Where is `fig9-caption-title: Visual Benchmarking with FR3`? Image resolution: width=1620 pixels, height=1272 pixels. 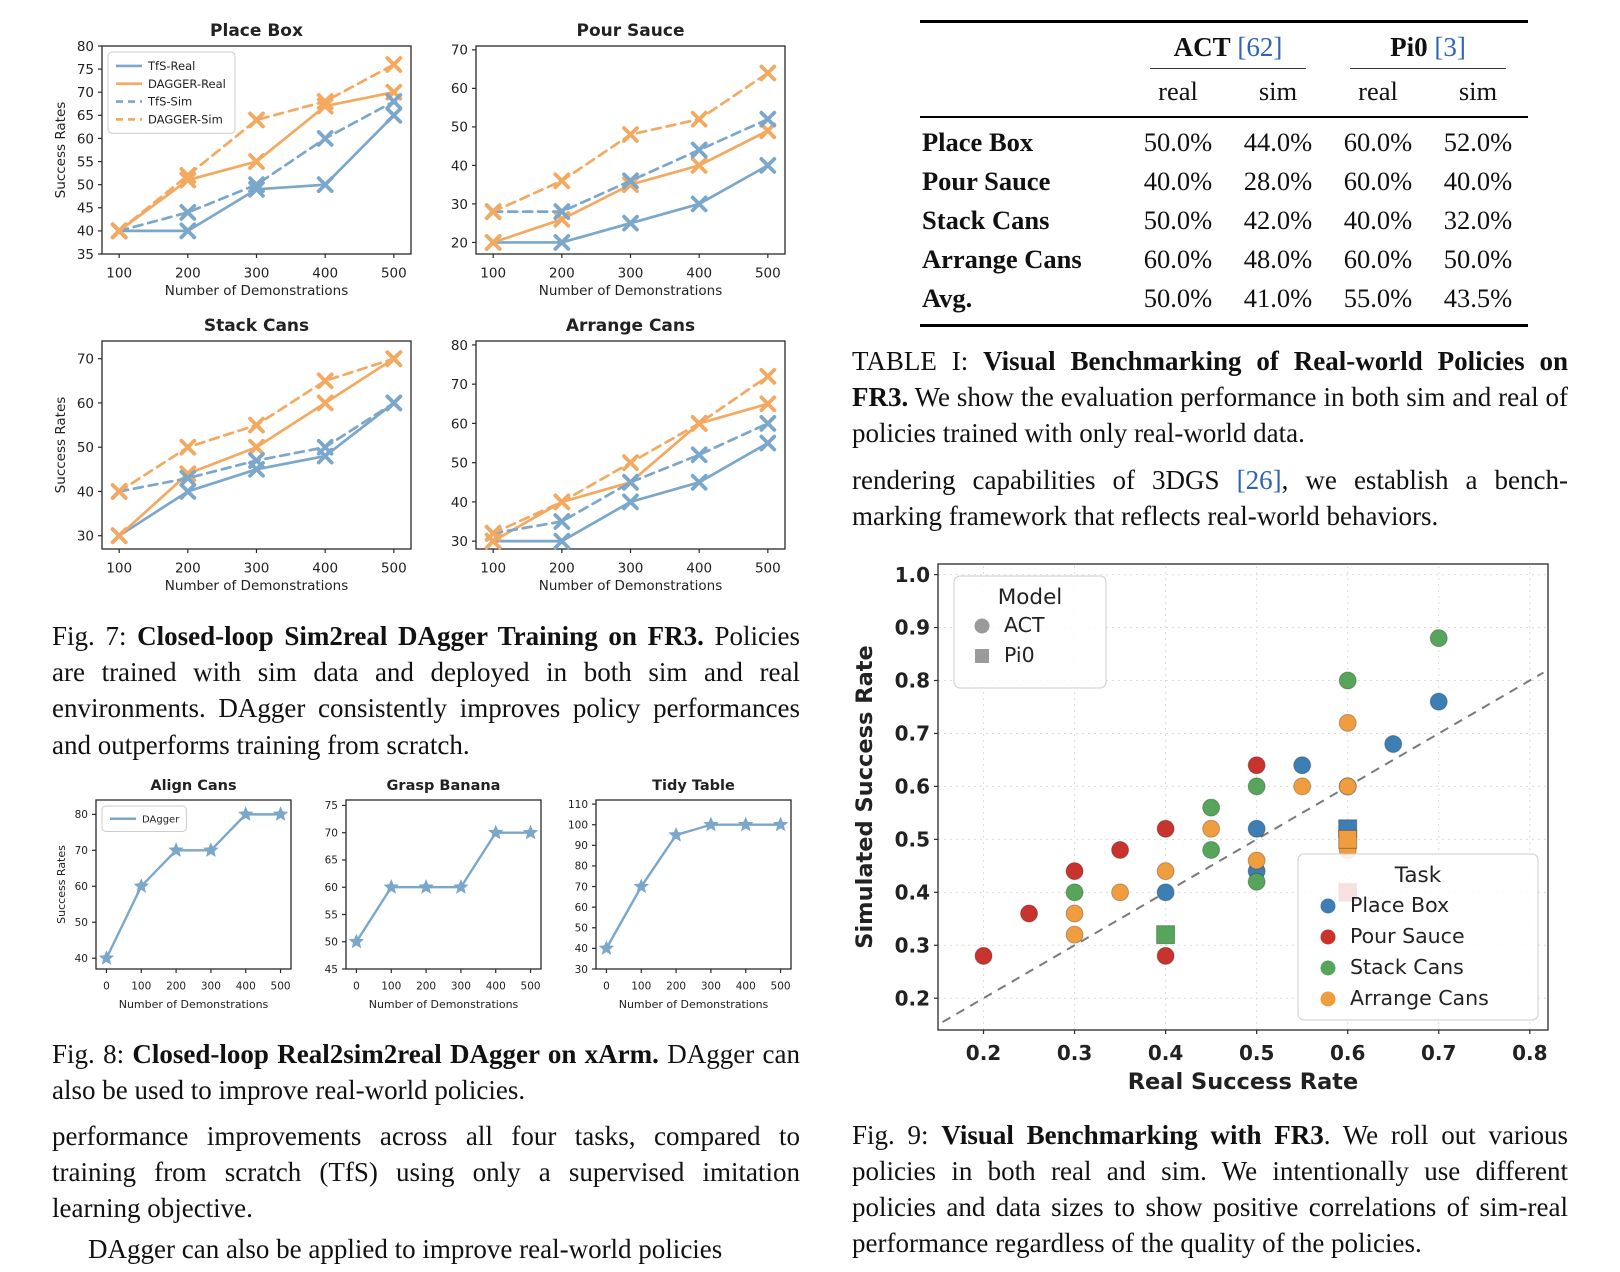
fig9-caption-title: Visual Benchmarking with FR3 is located at coordinates (1132, 1134).